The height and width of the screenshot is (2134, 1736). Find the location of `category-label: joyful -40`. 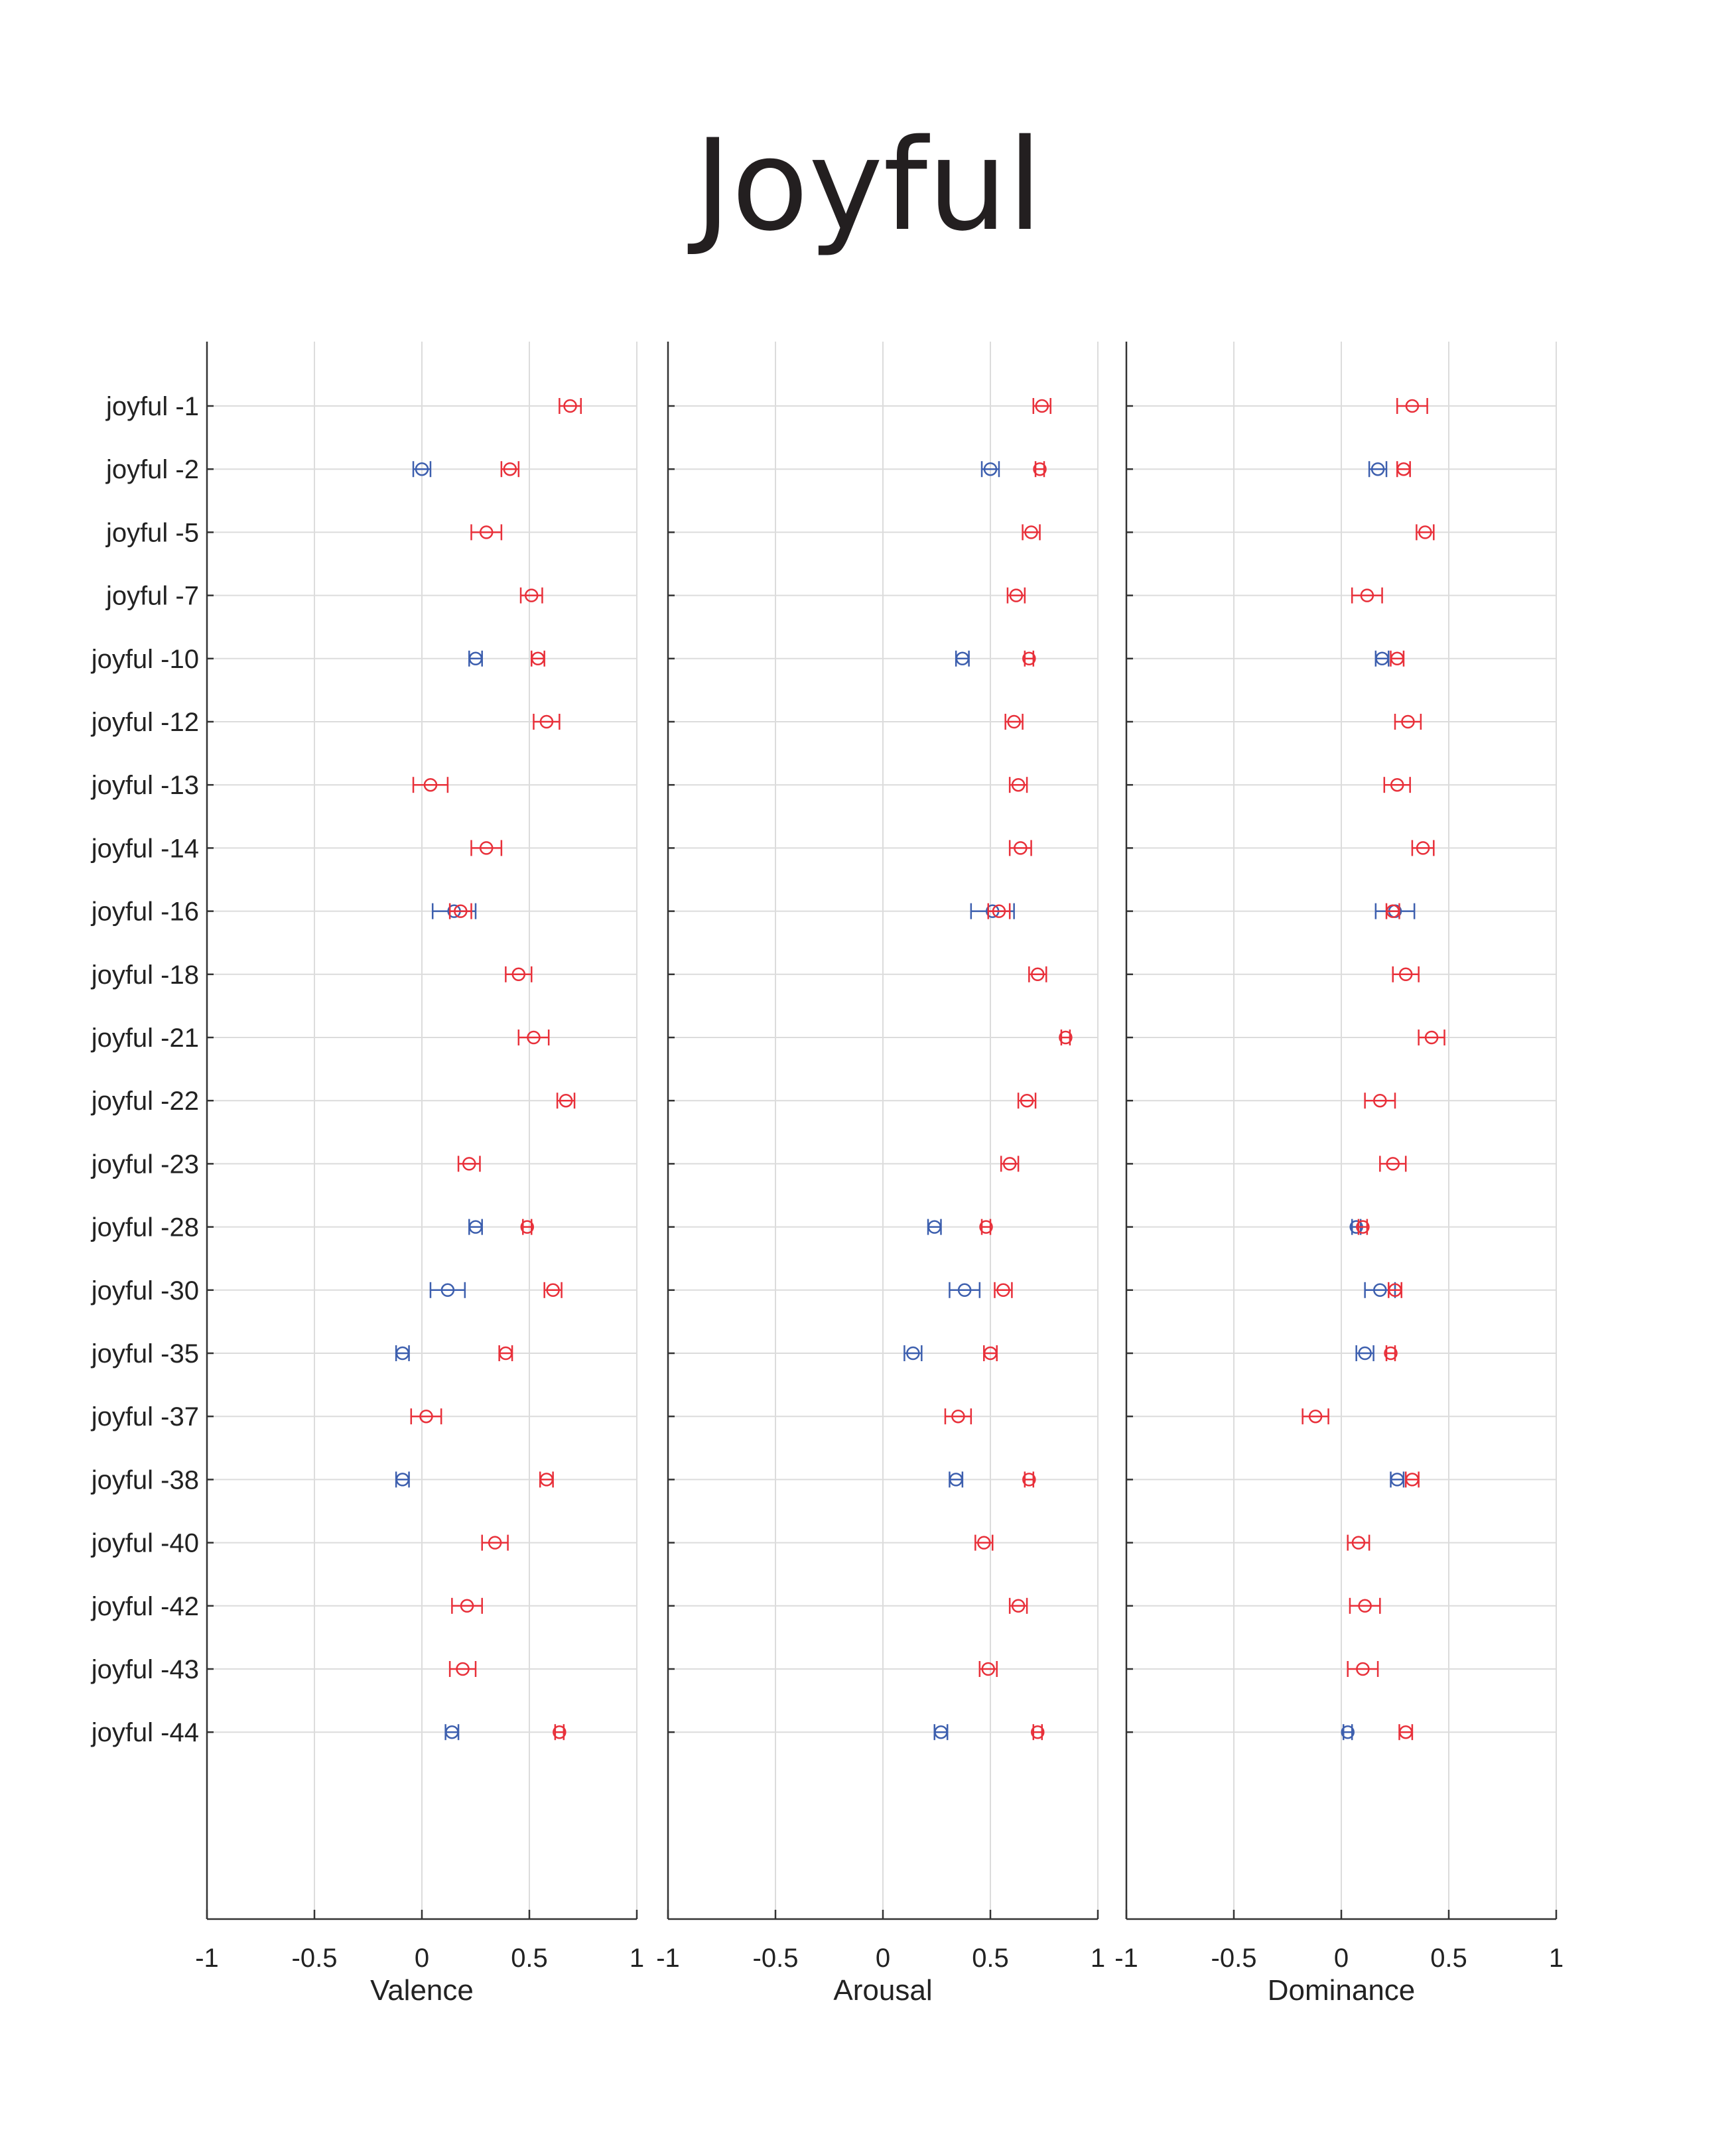

category-label: joyful -40 is located at coordinates (145, 1543).